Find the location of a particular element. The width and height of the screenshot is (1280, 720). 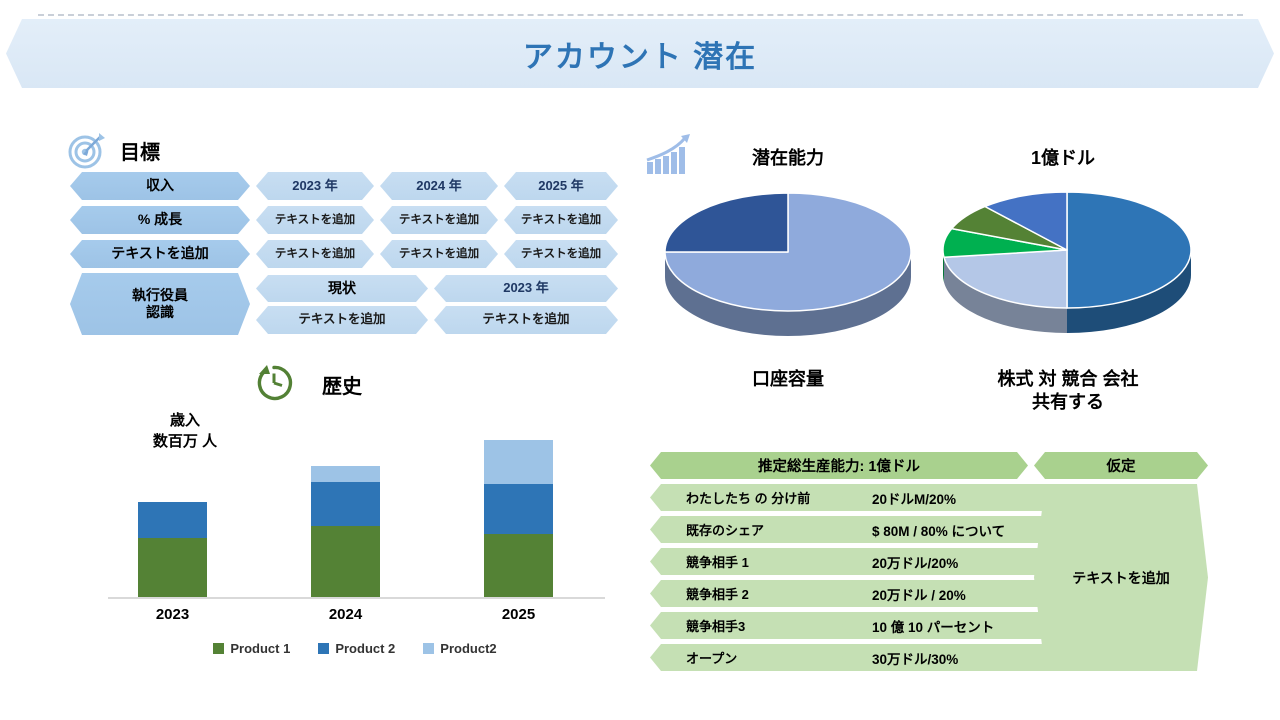

table-row-value: 20万ドル/20% is located at coordinates (950, 561).